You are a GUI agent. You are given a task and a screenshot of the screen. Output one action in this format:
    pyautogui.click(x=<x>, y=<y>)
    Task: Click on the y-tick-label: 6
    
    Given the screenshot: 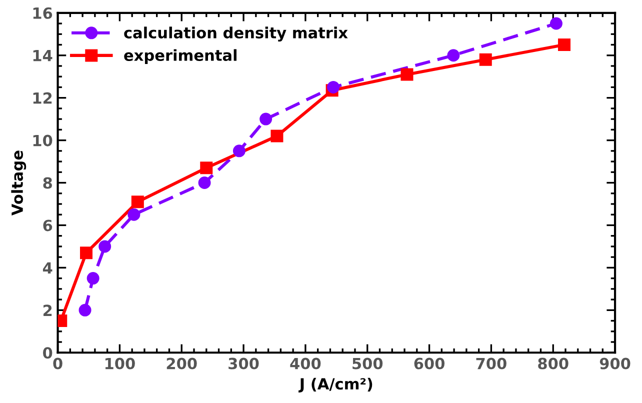 What is the action you would take?
    pyautogui.click(x=47, y=226)
    